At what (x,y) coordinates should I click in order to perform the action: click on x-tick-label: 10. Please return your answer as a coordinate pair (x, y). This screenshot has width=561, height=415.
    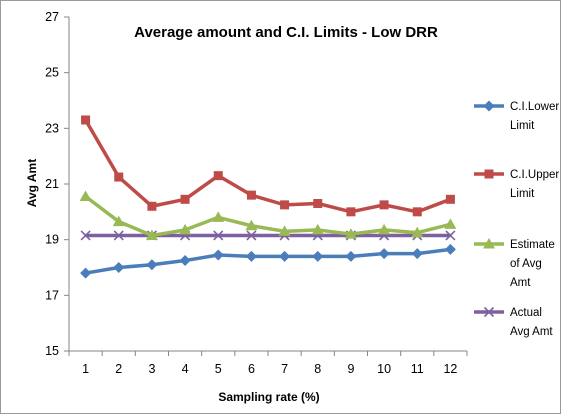
    Looking at the image, I should click on (384, 369).